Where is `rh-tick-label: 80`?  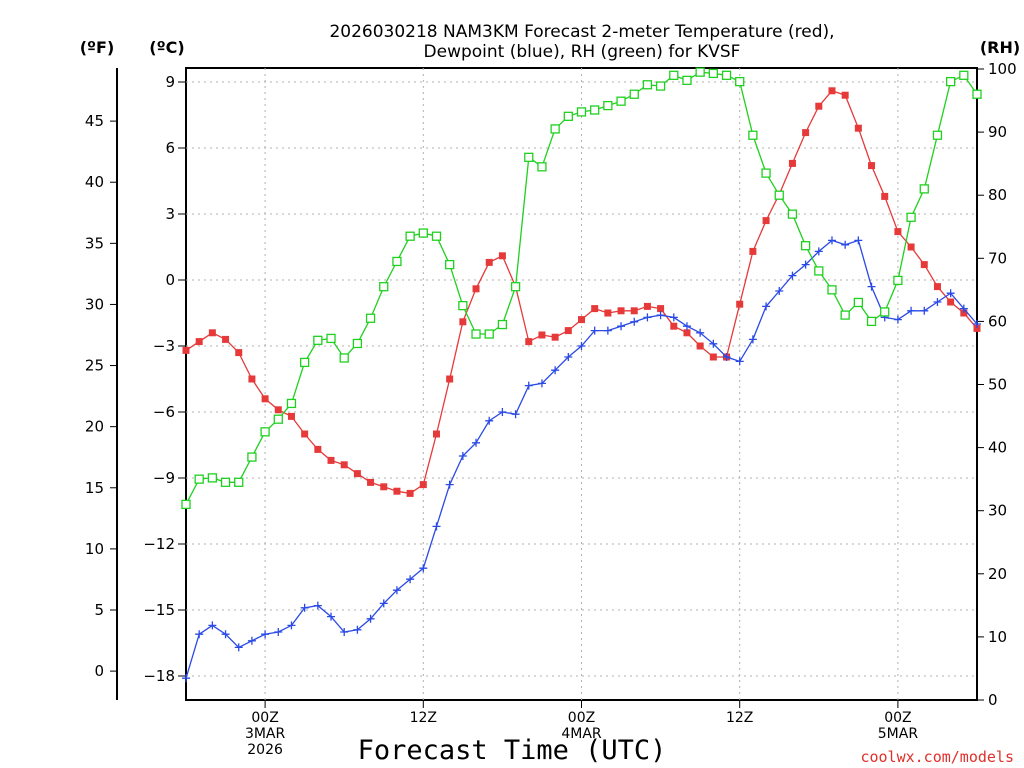 rh-tick-label: 80 is located at coordinates (997, 195).